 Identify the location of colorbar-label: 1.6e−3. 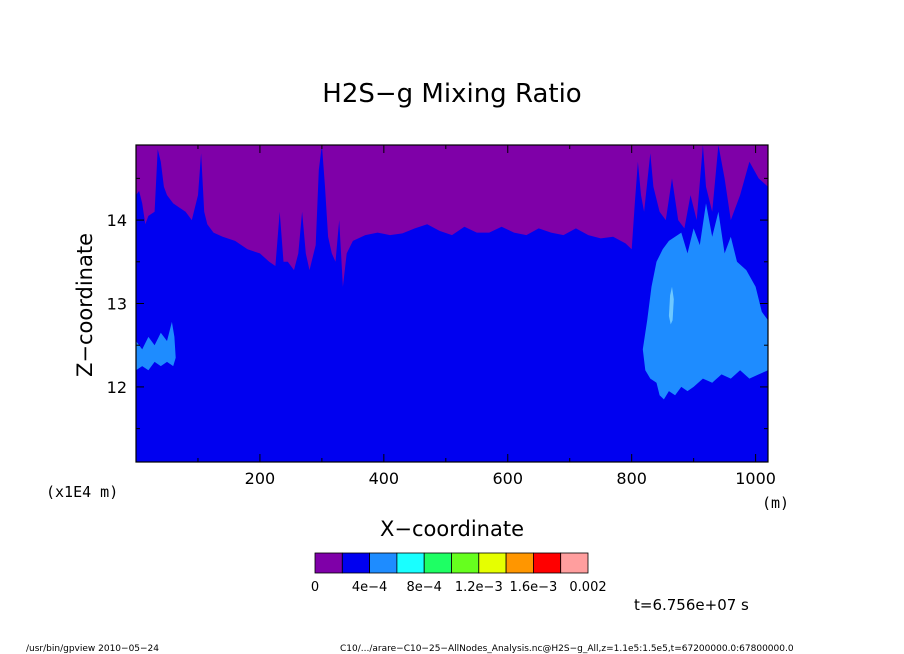
(533, 587).